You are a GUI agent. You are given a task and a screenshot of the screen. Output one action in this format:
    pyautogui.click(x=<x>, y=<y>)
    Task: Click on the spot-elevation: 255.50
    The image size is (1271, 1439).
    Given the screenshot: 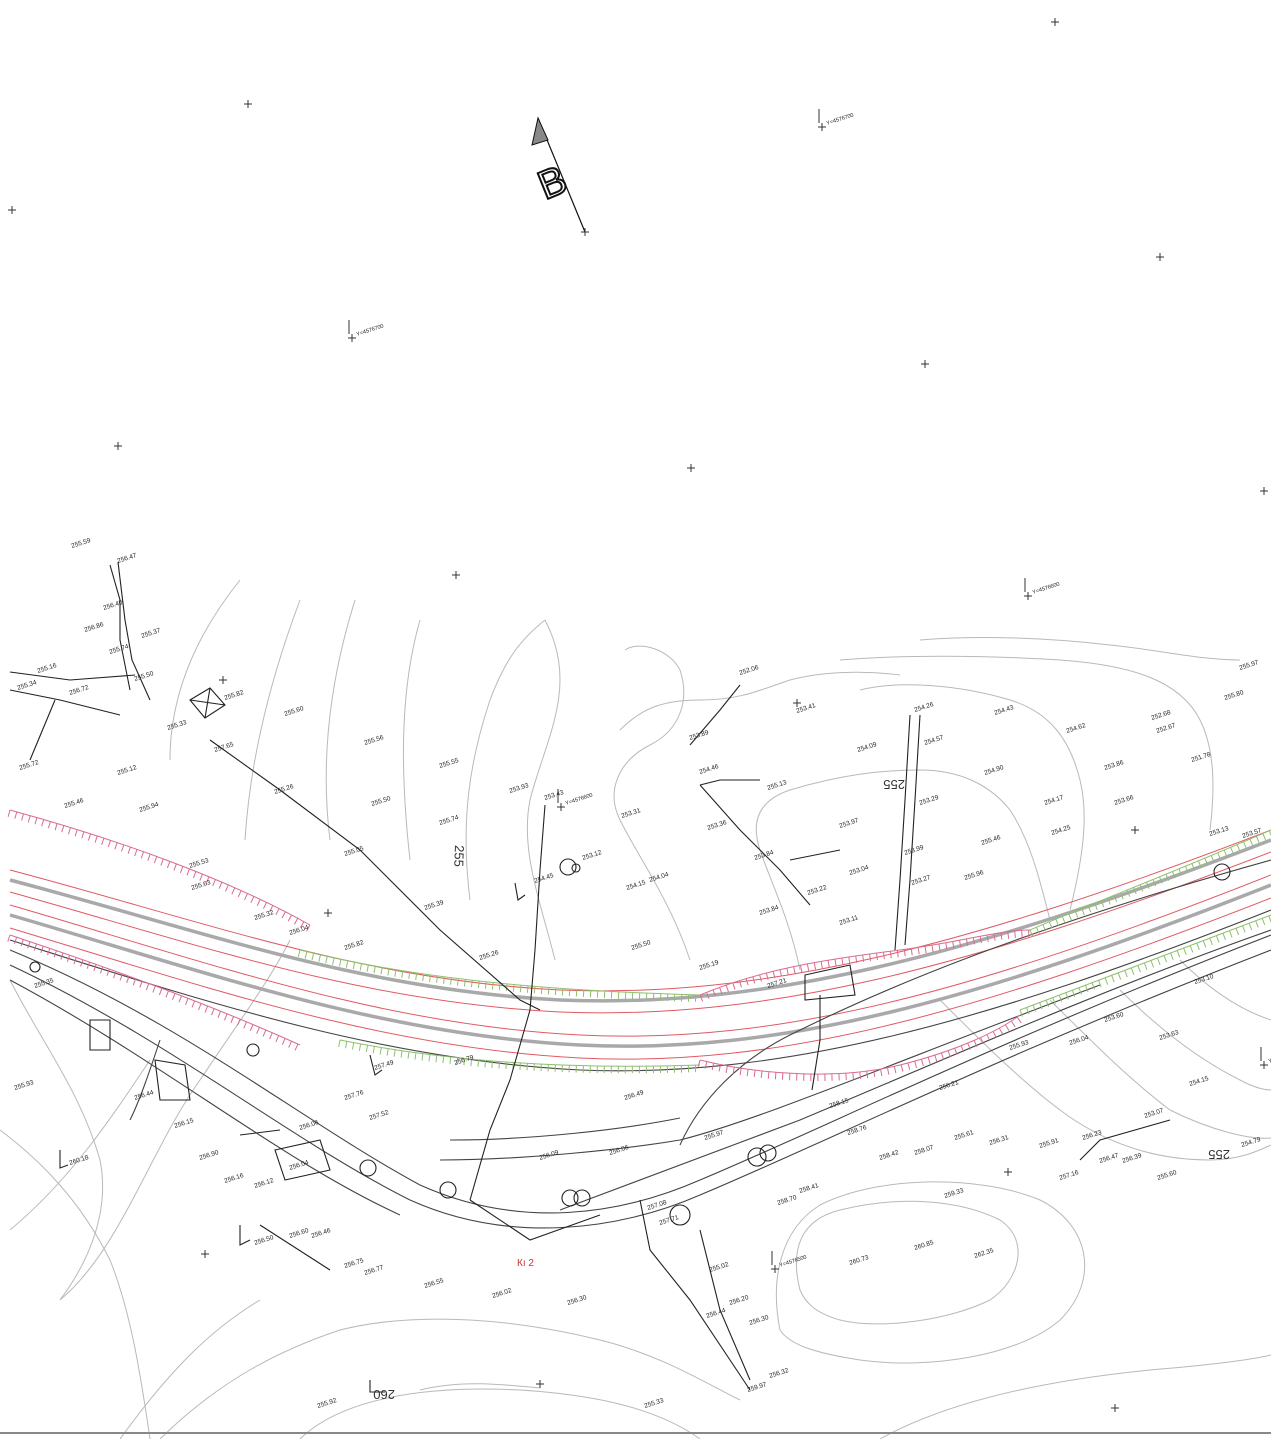 What is the action you would take?
    pyautogui.click(x=380, y=801)
    